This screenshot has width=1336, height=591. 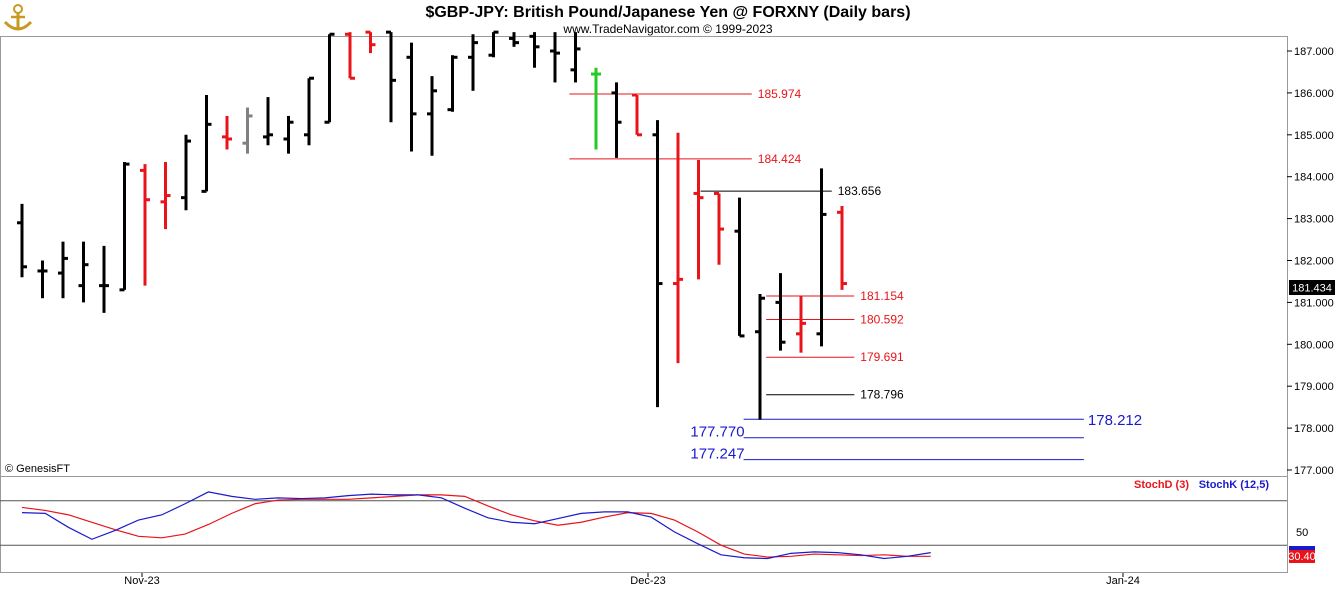 I want to click on date-label: Jan-24, so click(x=1123, y=581).